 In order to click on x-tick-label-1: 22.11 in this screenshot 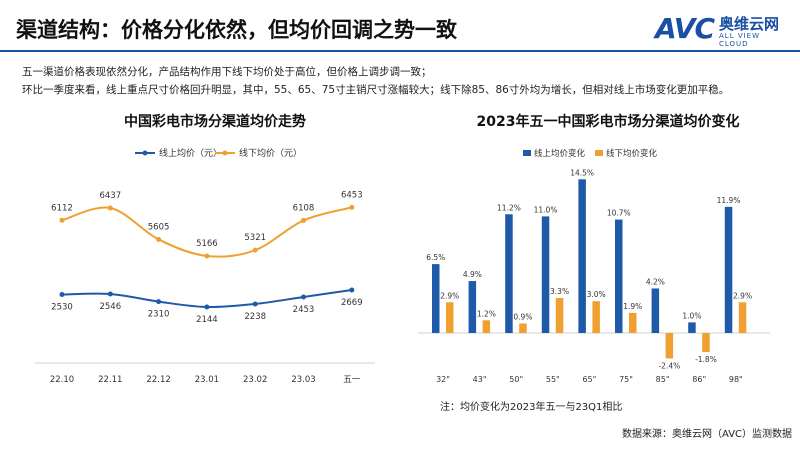, I will do `click(110, 380)`.